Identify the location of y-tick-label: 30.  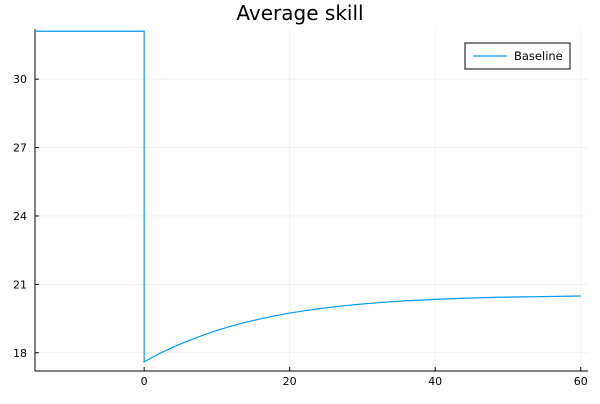
(20, 79).